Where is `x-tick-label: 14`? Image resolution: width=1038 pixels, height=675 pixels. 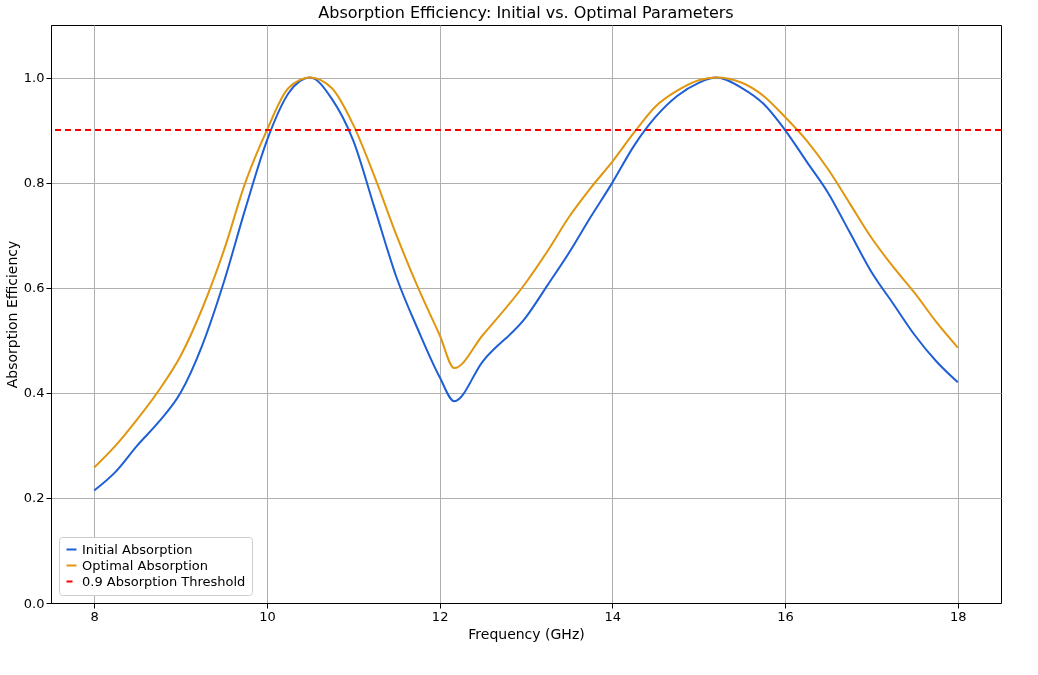
x-tick-label: 14 is located at coordinates (613, 616).